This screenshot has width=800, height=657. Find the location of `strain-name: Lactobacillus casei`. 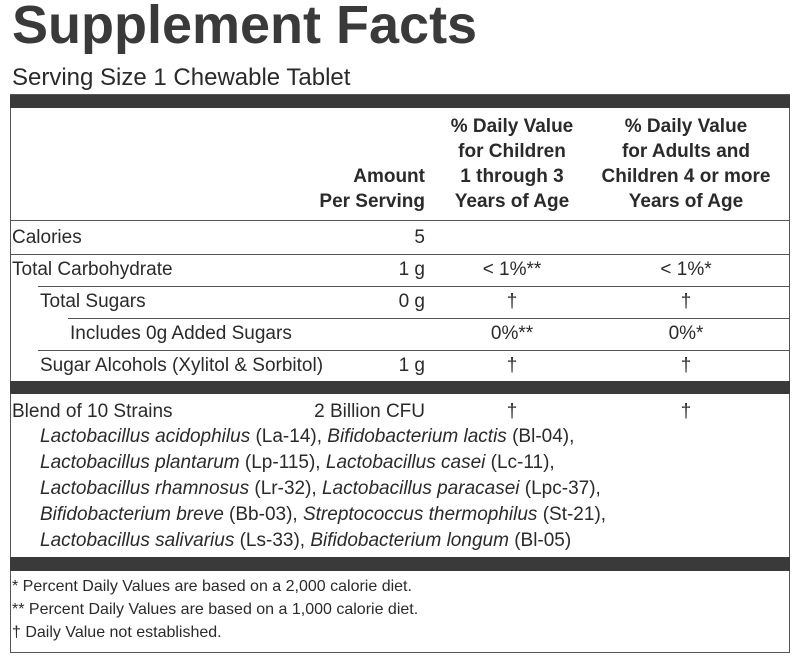

strain-name: Lactobacillus casei is located at coordinates (405, 462).